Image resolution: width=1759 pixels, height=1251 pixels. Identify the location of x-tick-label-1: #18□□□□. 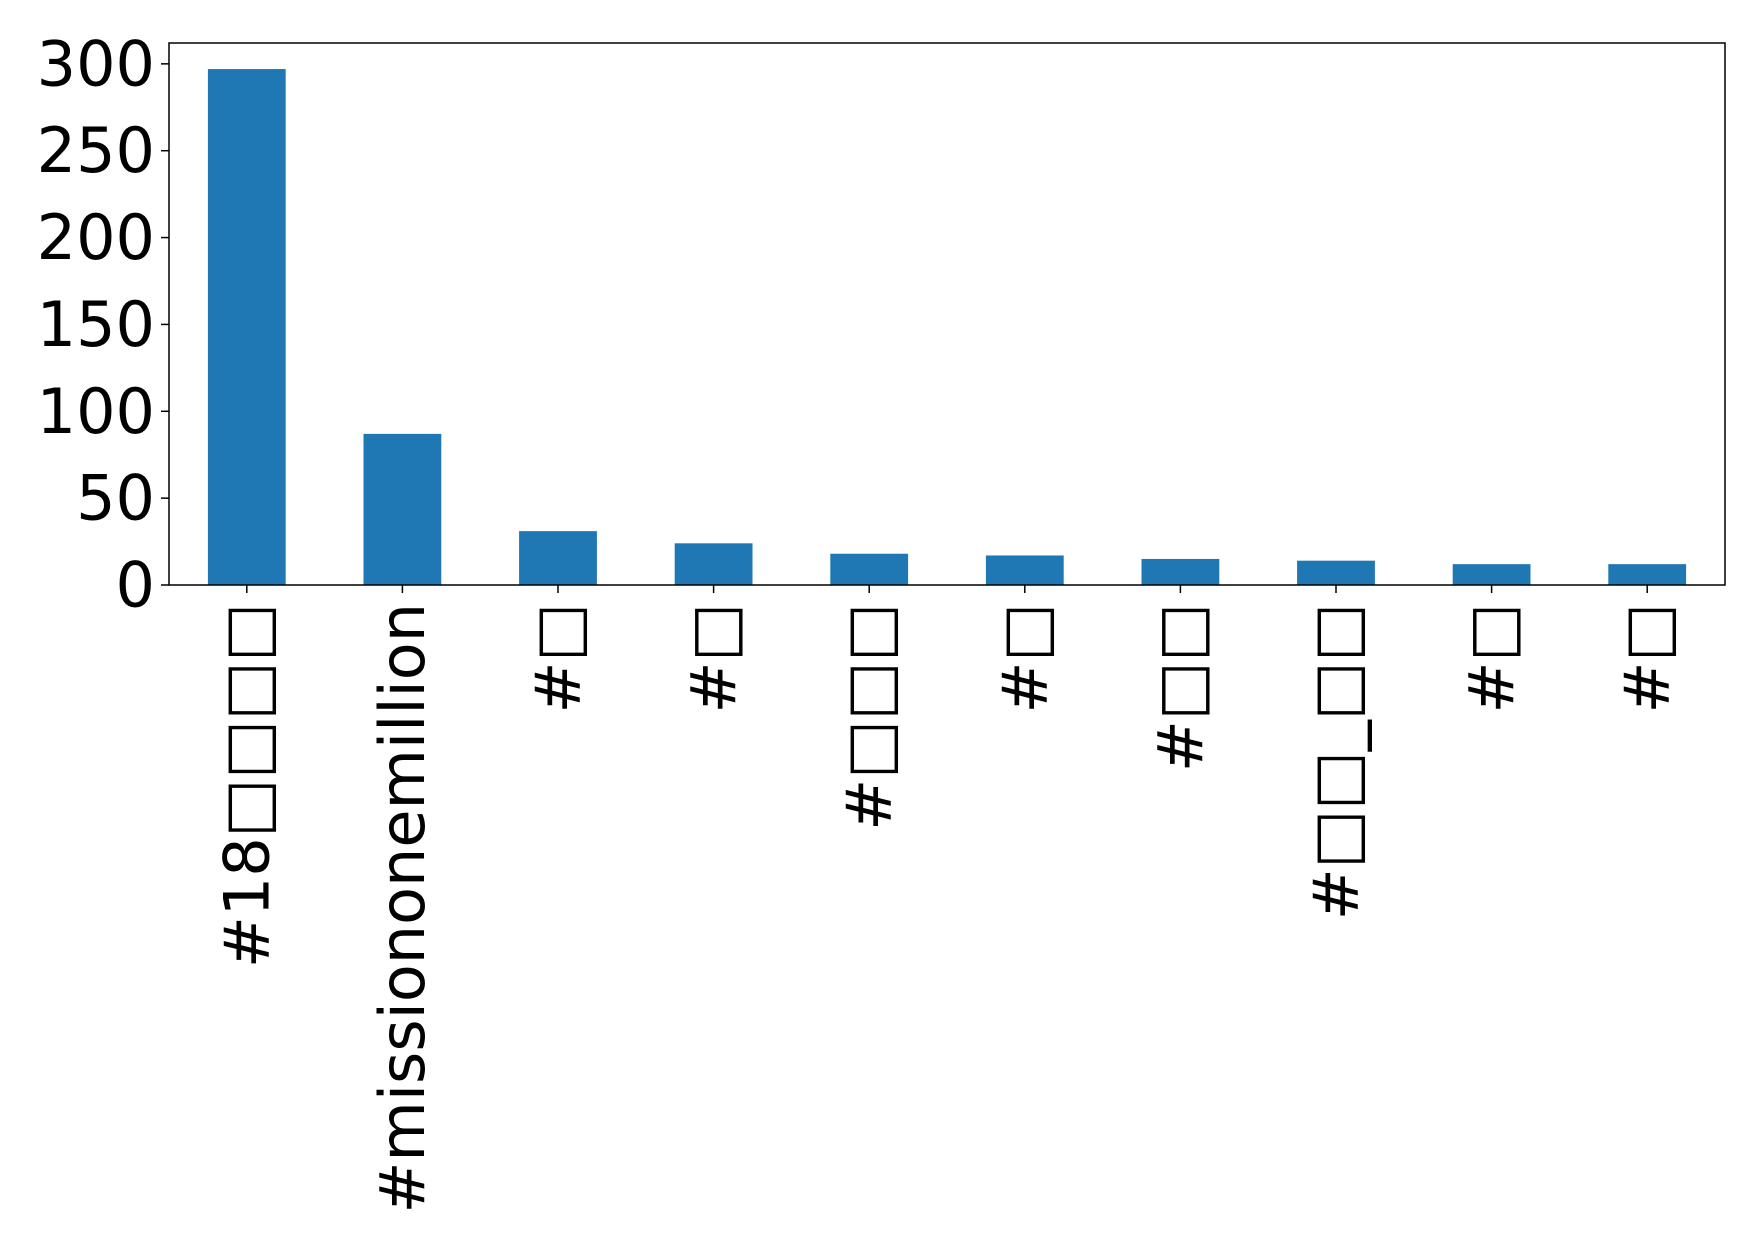
(246, 785).